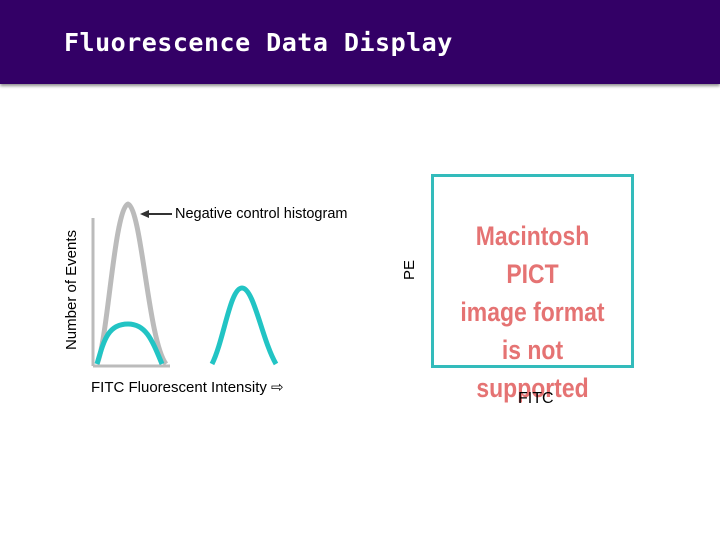  What do you see at coordinates (532, 369) in the screenshot?
I see `pict-line-3: is not supported` at bounding box center [532, 369].